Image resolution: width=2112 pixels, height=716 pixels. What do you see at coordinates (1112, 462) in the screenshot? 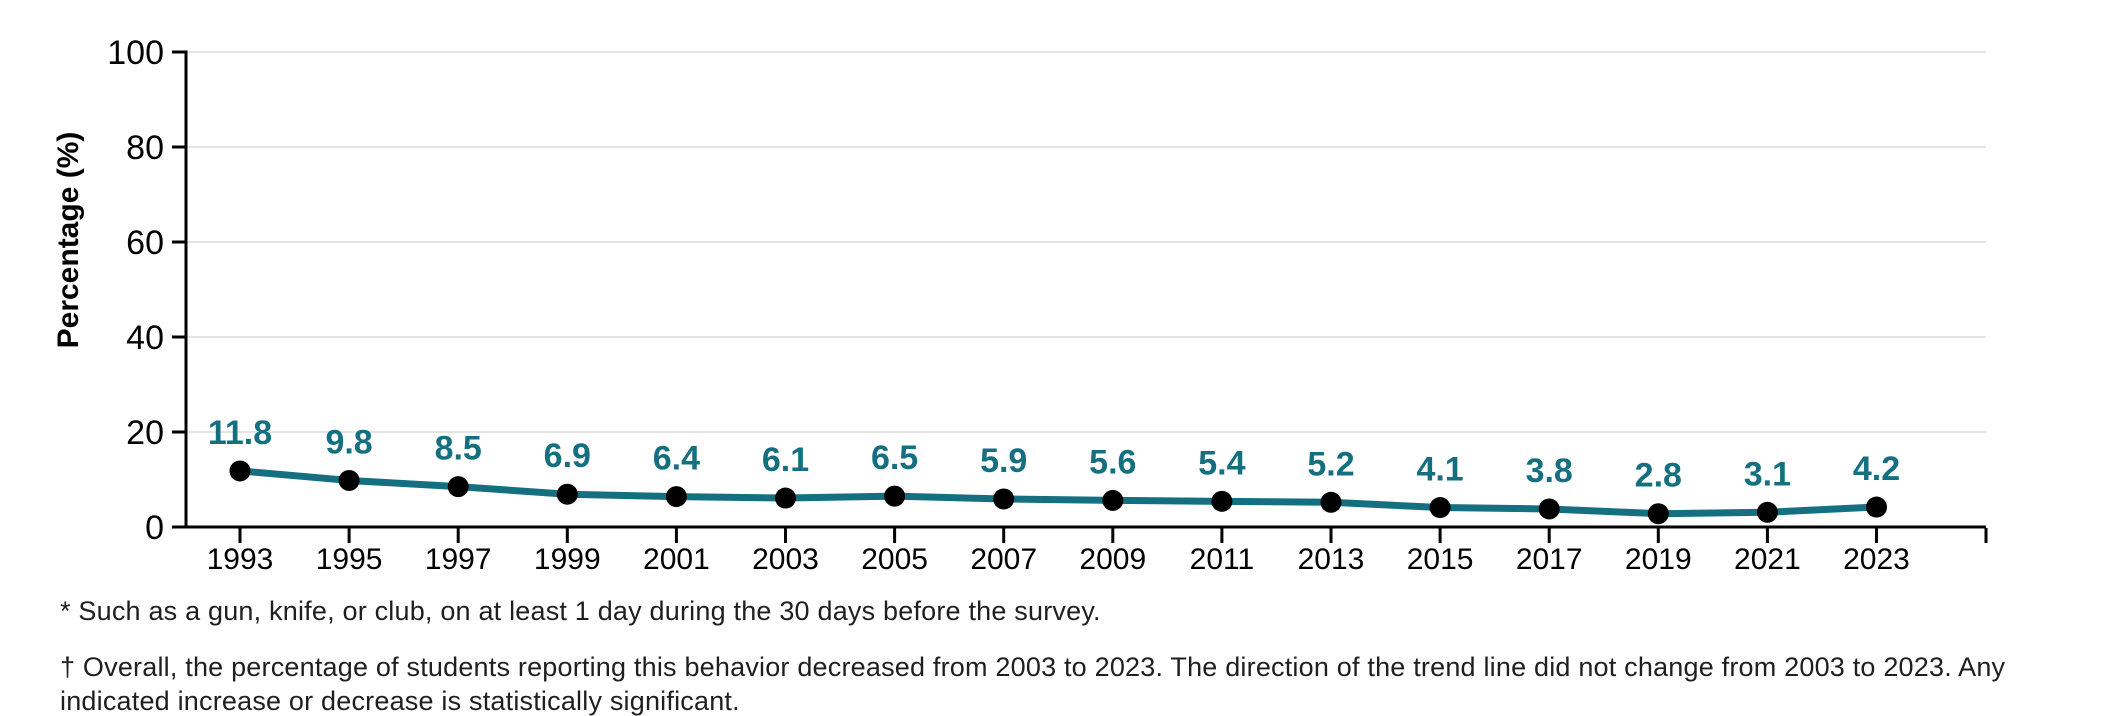
I see `data-label: 5.6` at bounding box center [1112, 462].